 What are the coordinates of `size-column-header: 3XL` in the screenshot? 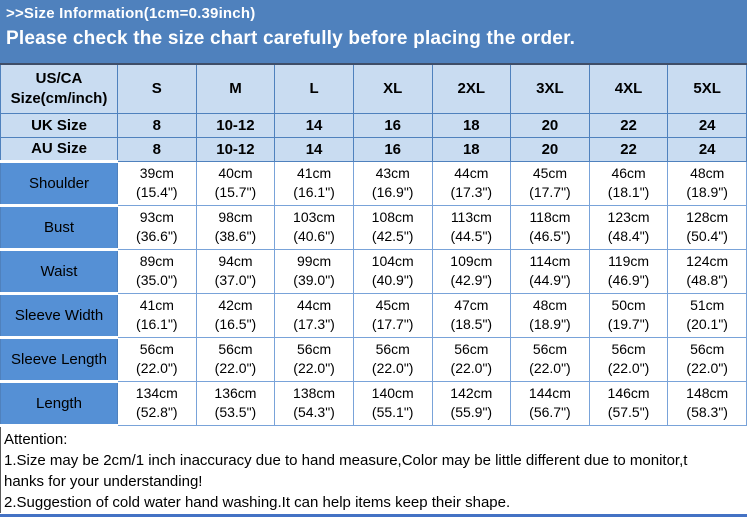 It's located at (550, 88).